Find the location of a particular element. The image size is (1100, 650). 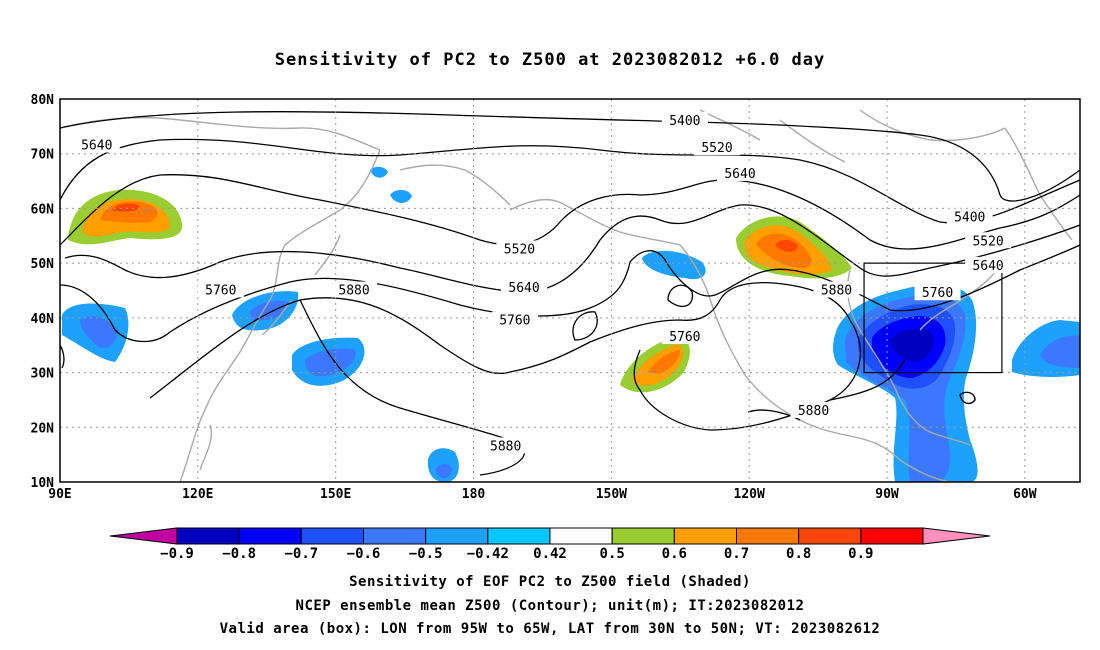

lat-label: 30N is located at coordinates (43, 374).